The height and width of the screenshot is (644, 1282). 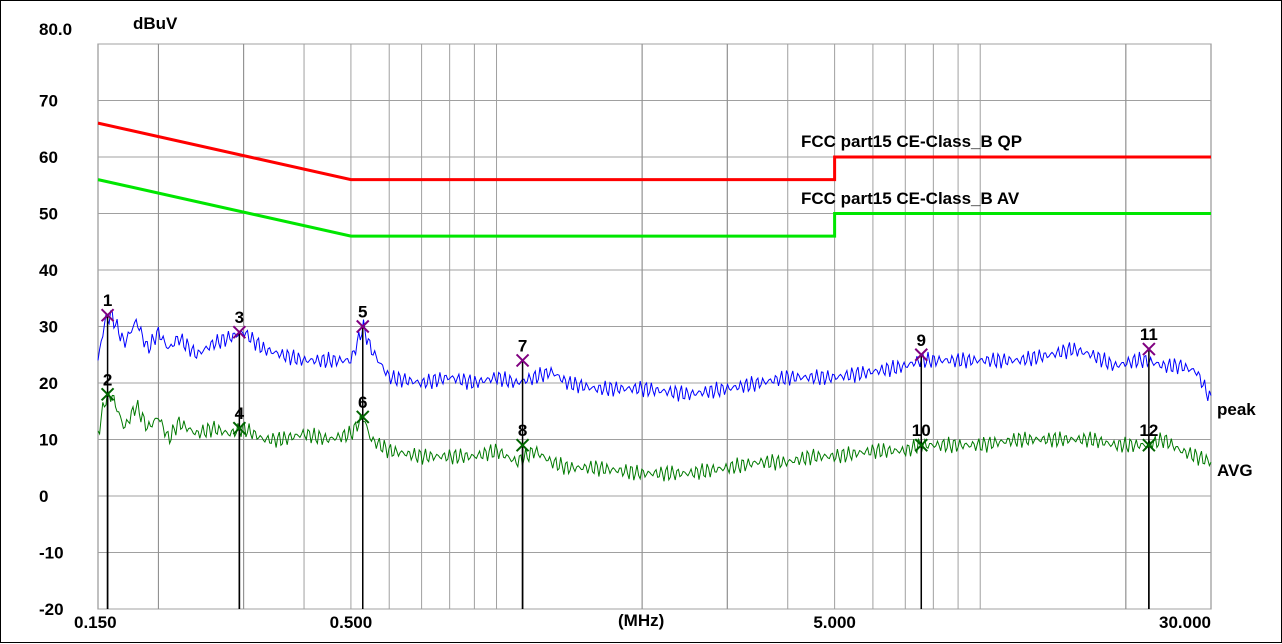 I want to click on y-tick-label: -20, so click(x=51, y=609).